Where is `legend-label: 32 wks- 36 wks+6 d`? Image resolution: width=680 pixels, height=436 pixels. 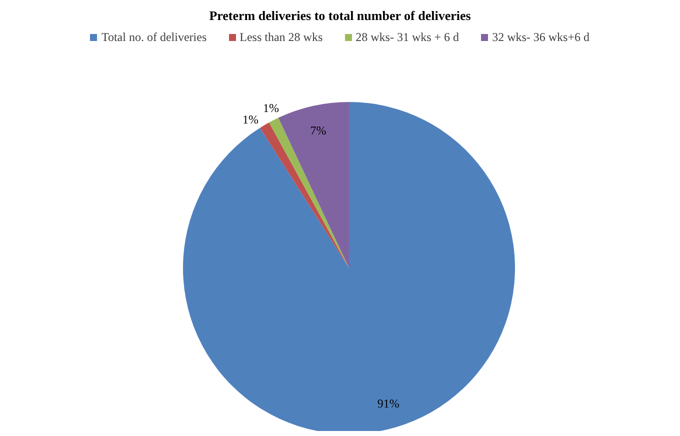 legend-label: 32 wks- 36 wks+6 d is located at coordinates (541, 37).